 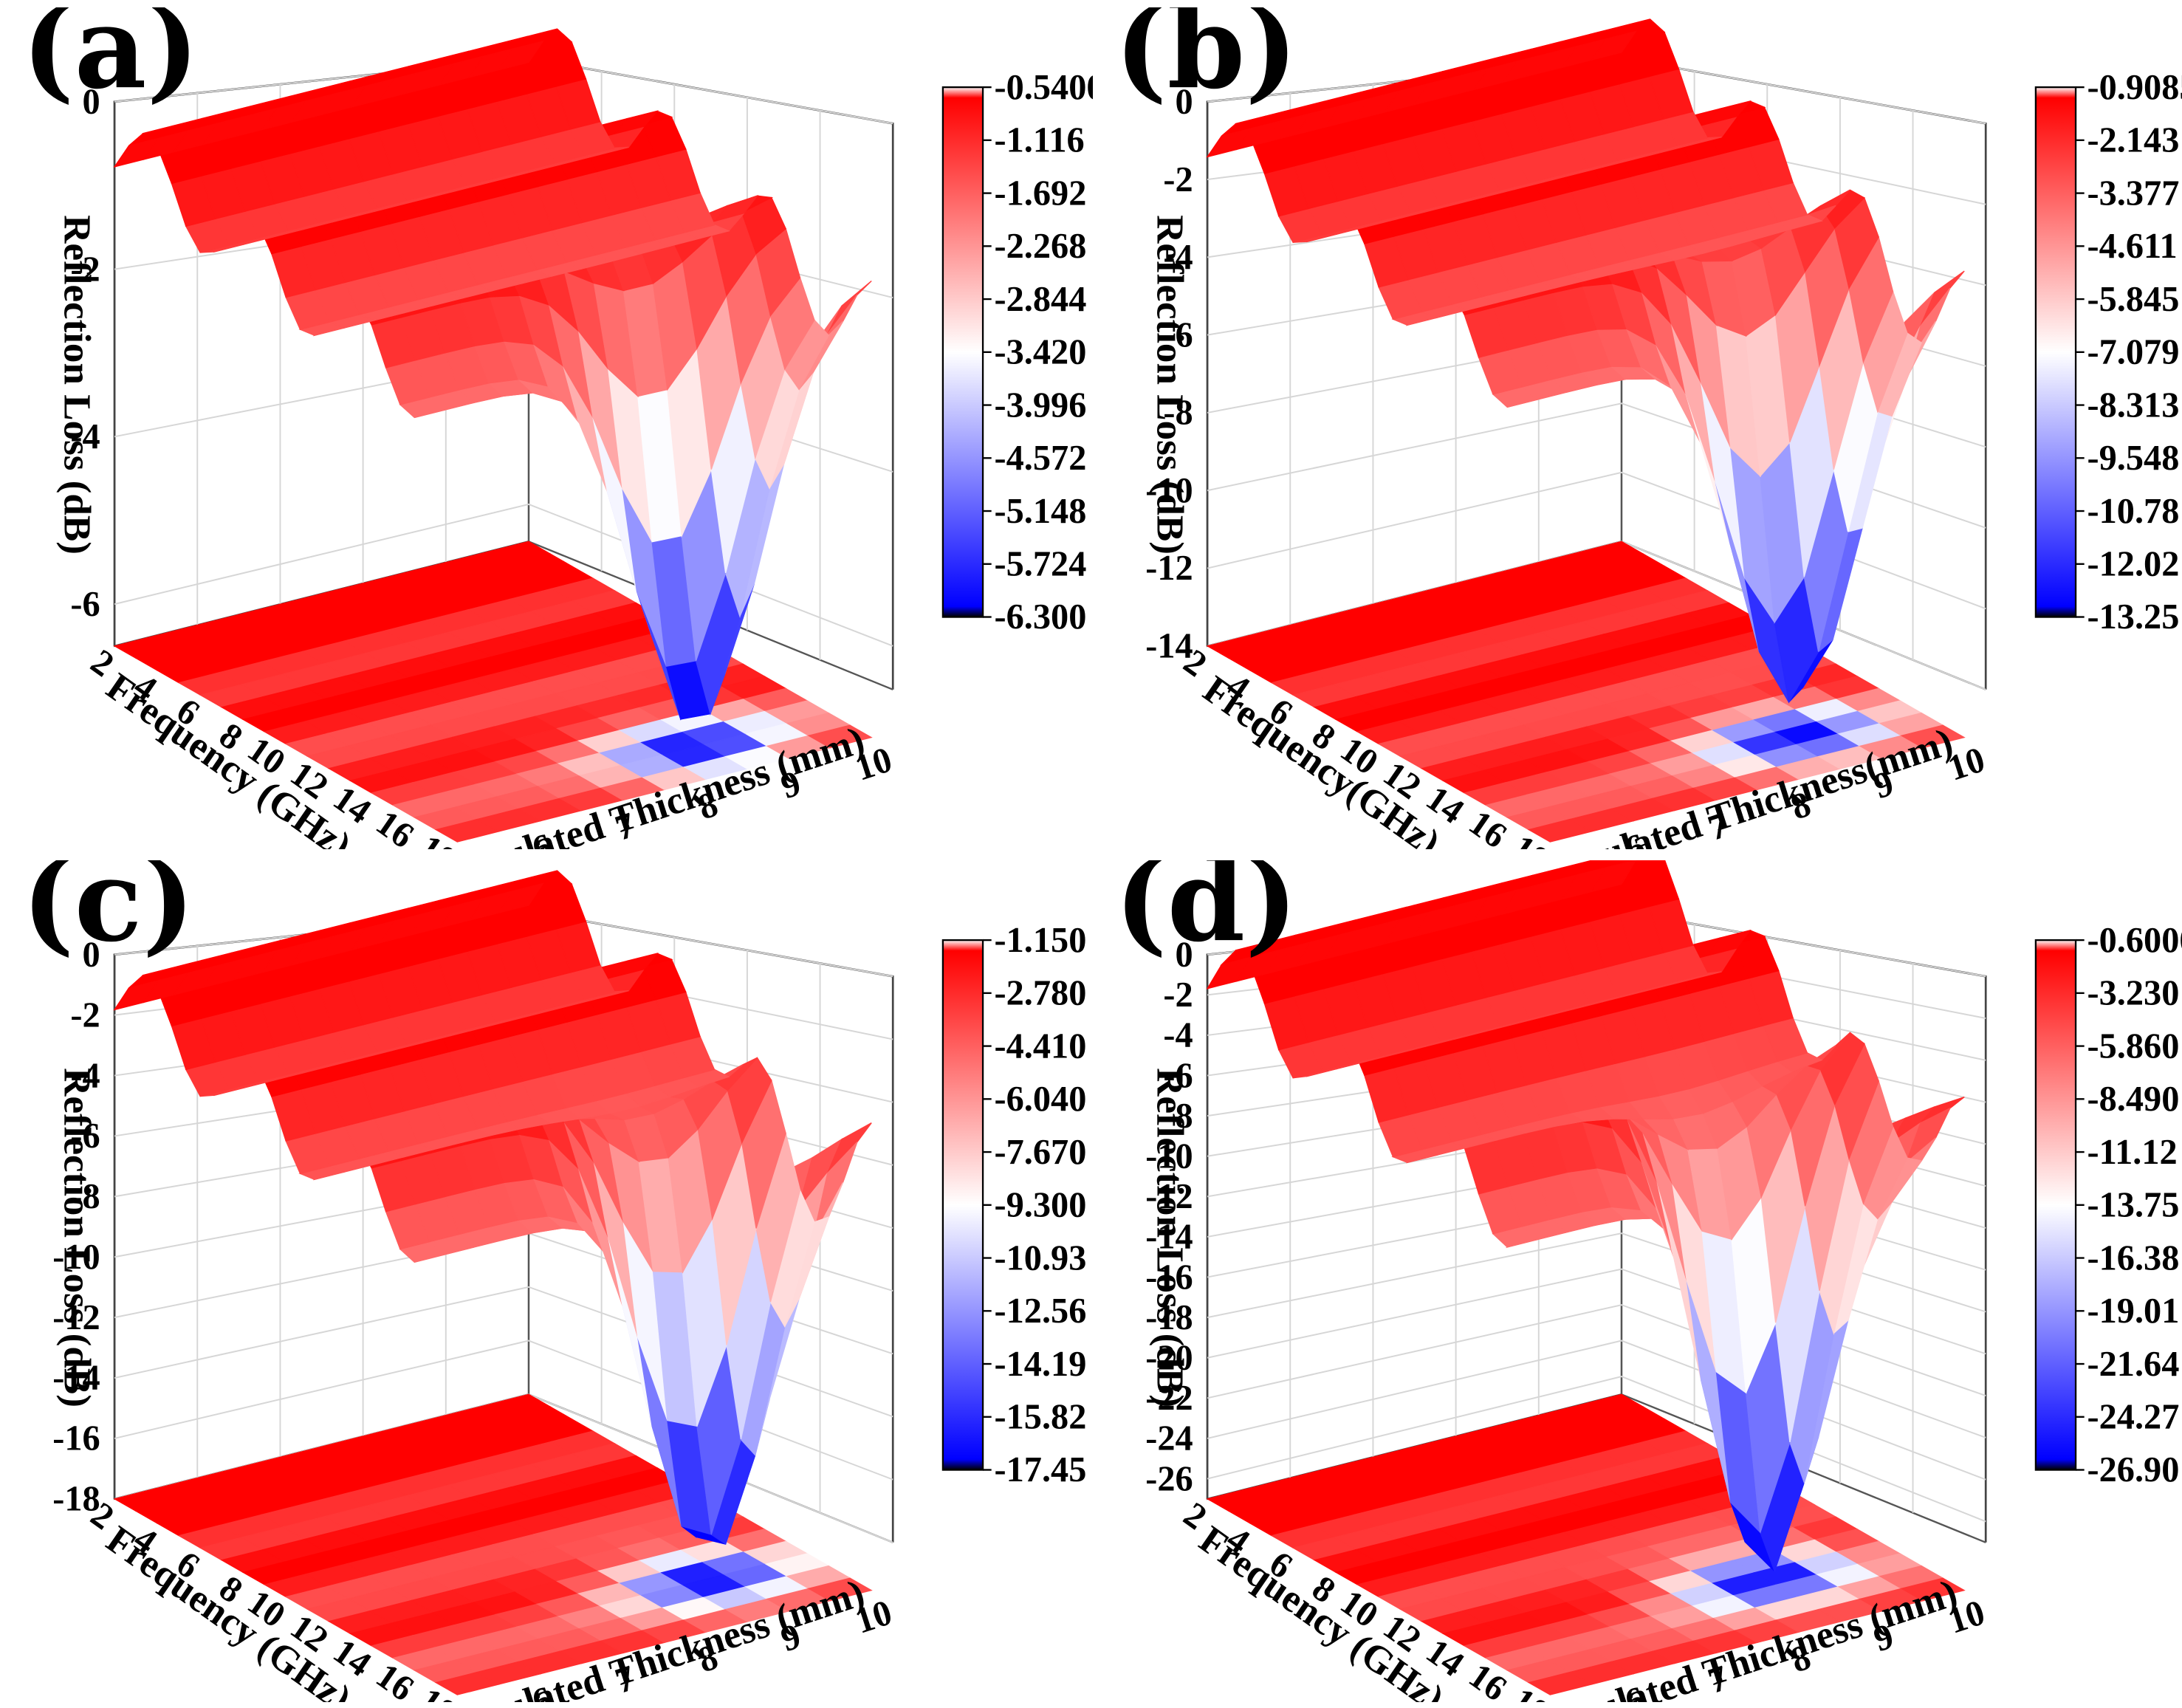 What do you see at coordinates (1585, 1216) in the screenshot?
I see `surface` at bounding box center [1585, 1216].